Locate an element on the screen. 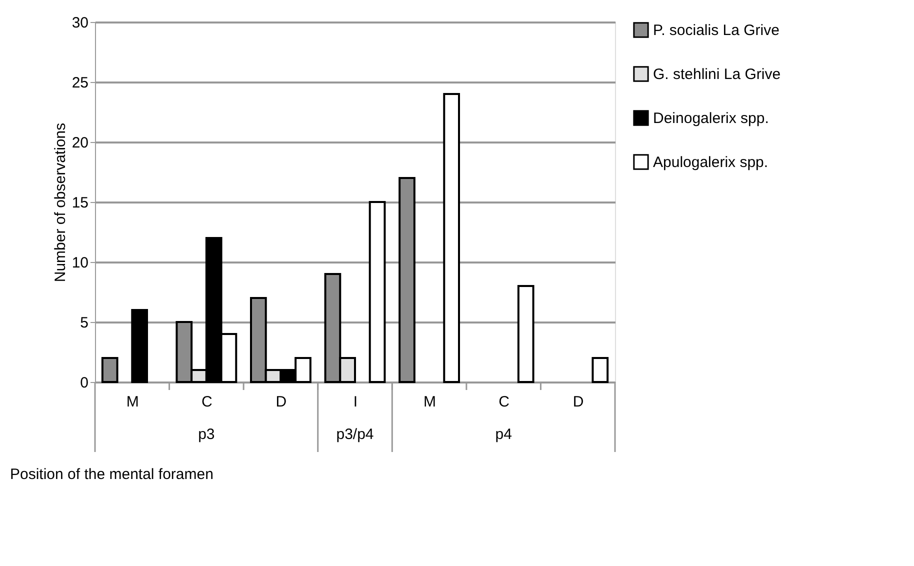 This screenshot has width=914, height=566. x-axis-title: Position of the mental foramen is located at coordinates (112, 474).